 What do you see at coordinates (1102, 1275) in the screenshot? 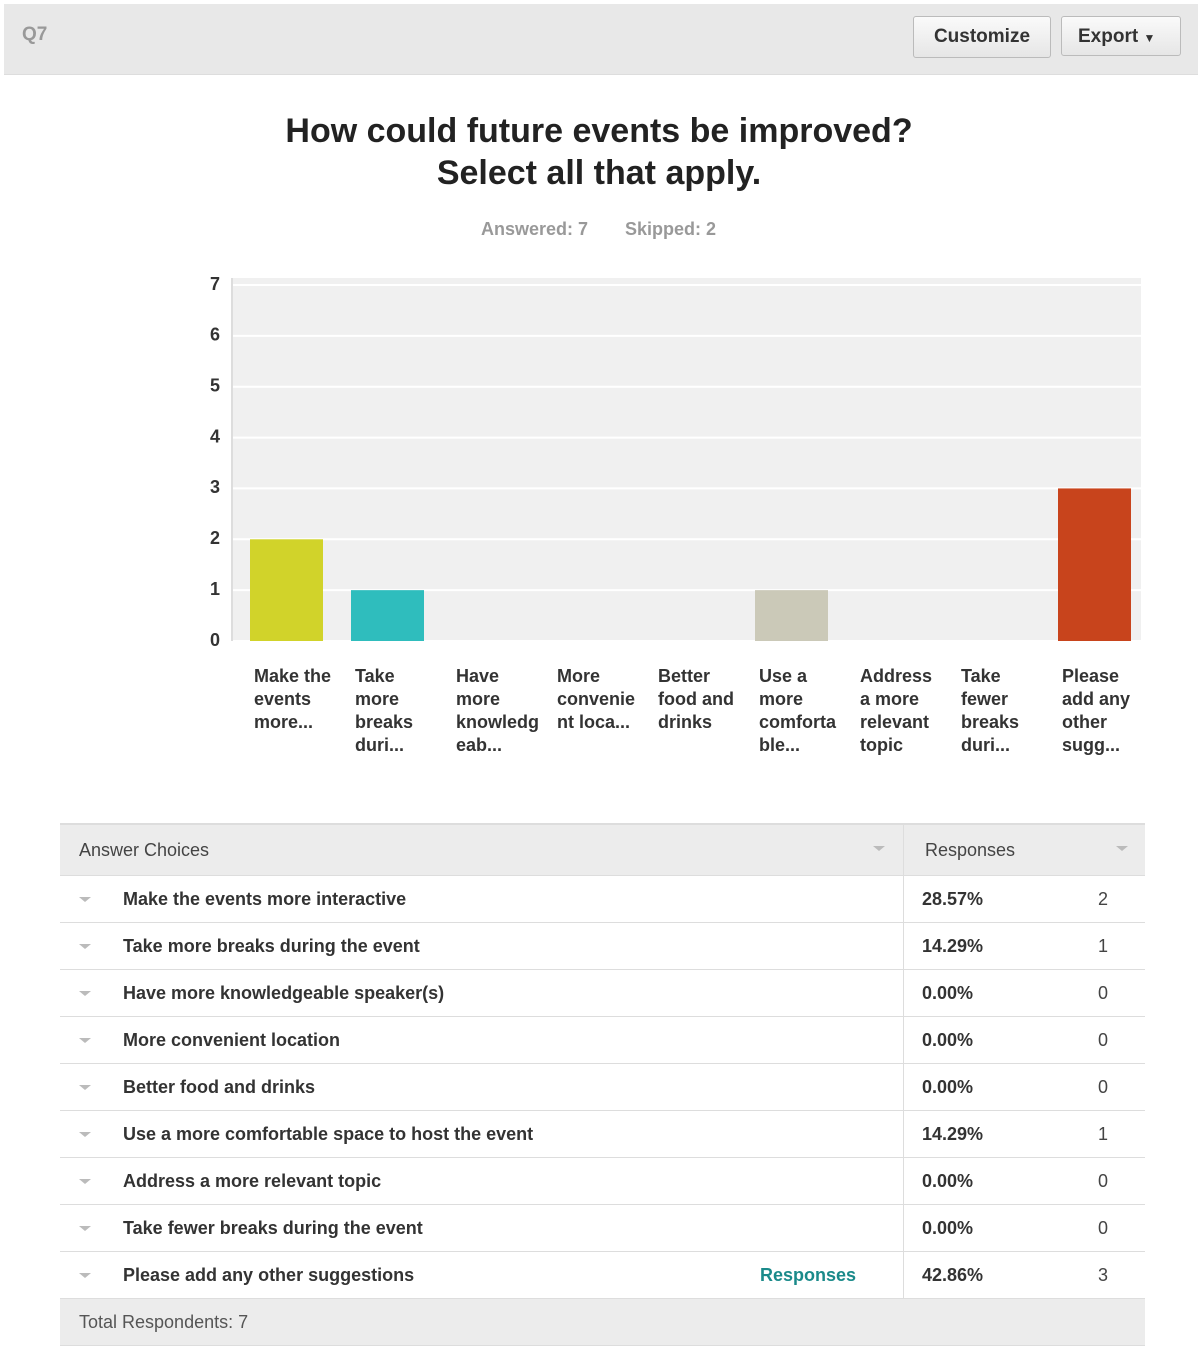
I see `response-count: 3` at bounding box center [1102, 1275].